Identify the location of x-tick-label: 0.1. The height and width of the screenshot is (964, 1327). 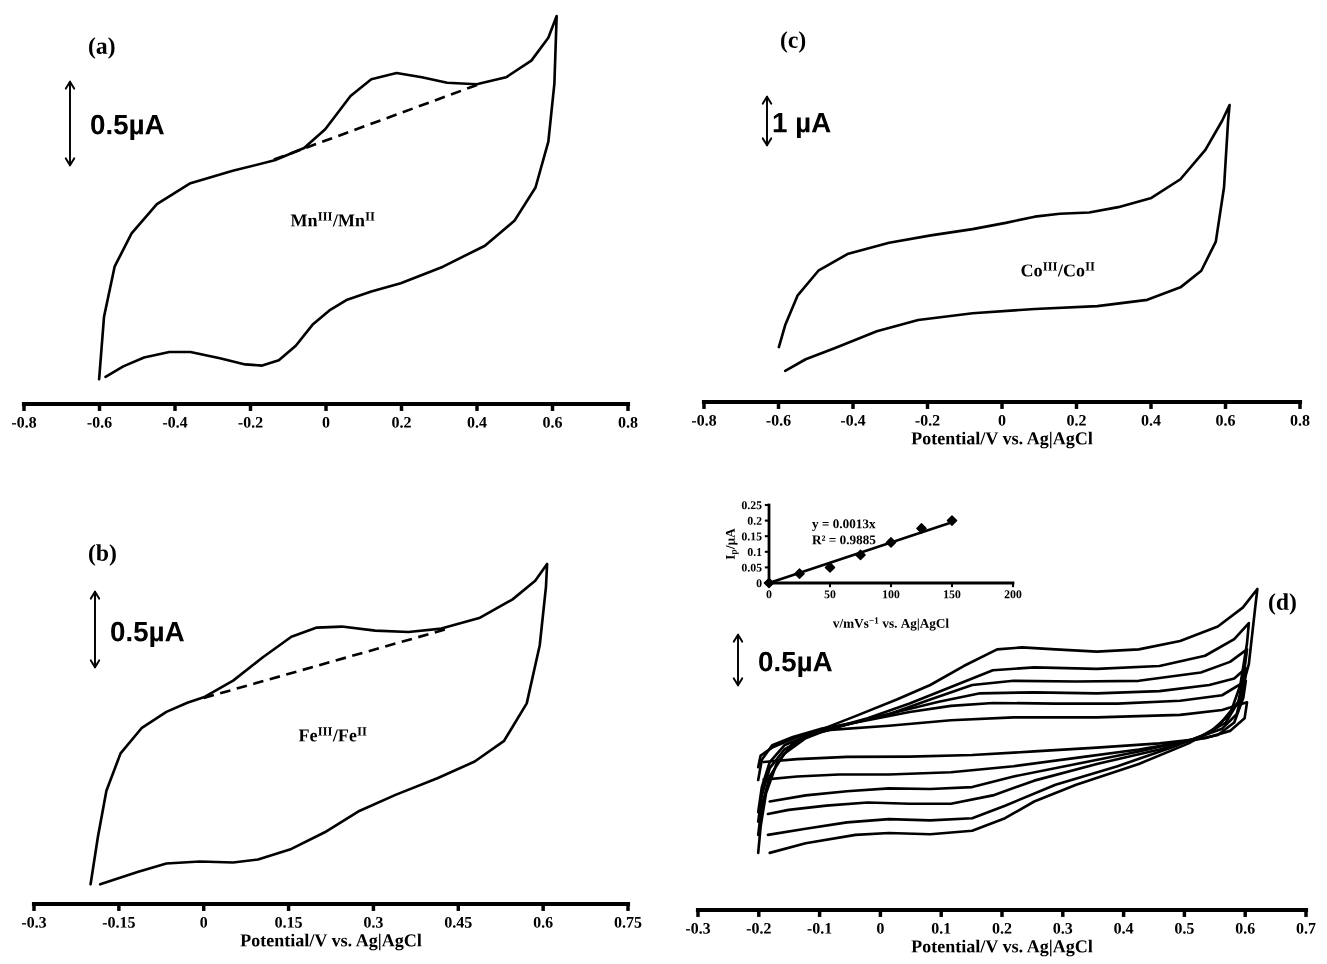
(941, 928).